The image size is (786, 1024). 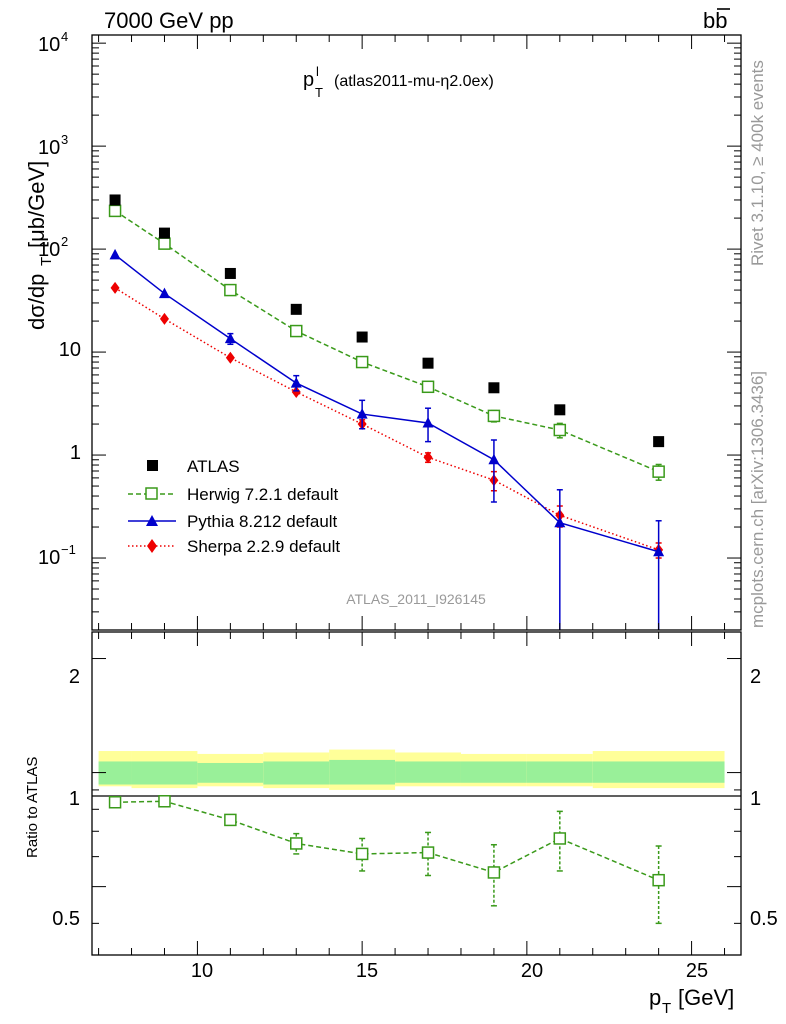 What do you see at coordinates (755, 677) in the screenshot?
I see `ratio-tick-label-2-right: 2` at bounding box center [755, 677].